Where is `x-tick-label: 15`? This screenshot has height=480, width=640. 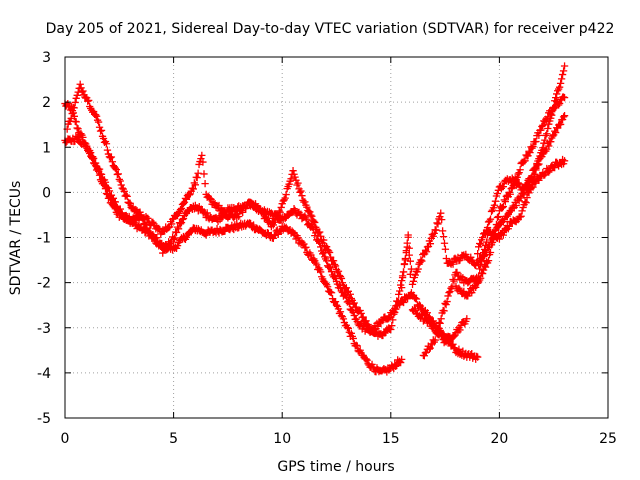
x-tick-label: 15 is located at coordinates (391, 439).